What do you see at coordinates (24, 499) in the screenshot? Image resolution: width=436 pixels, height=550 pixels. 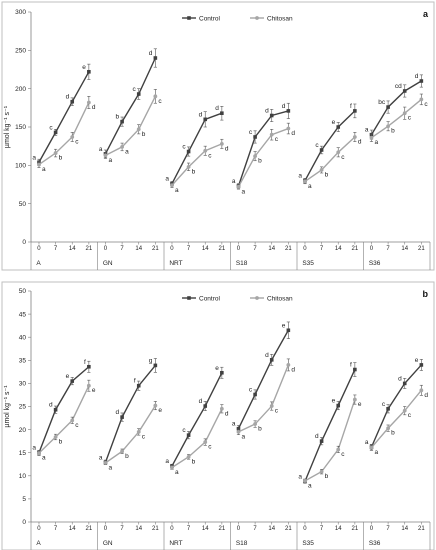 I see `y-tick-label: 5` at bounding box center [24, 499].